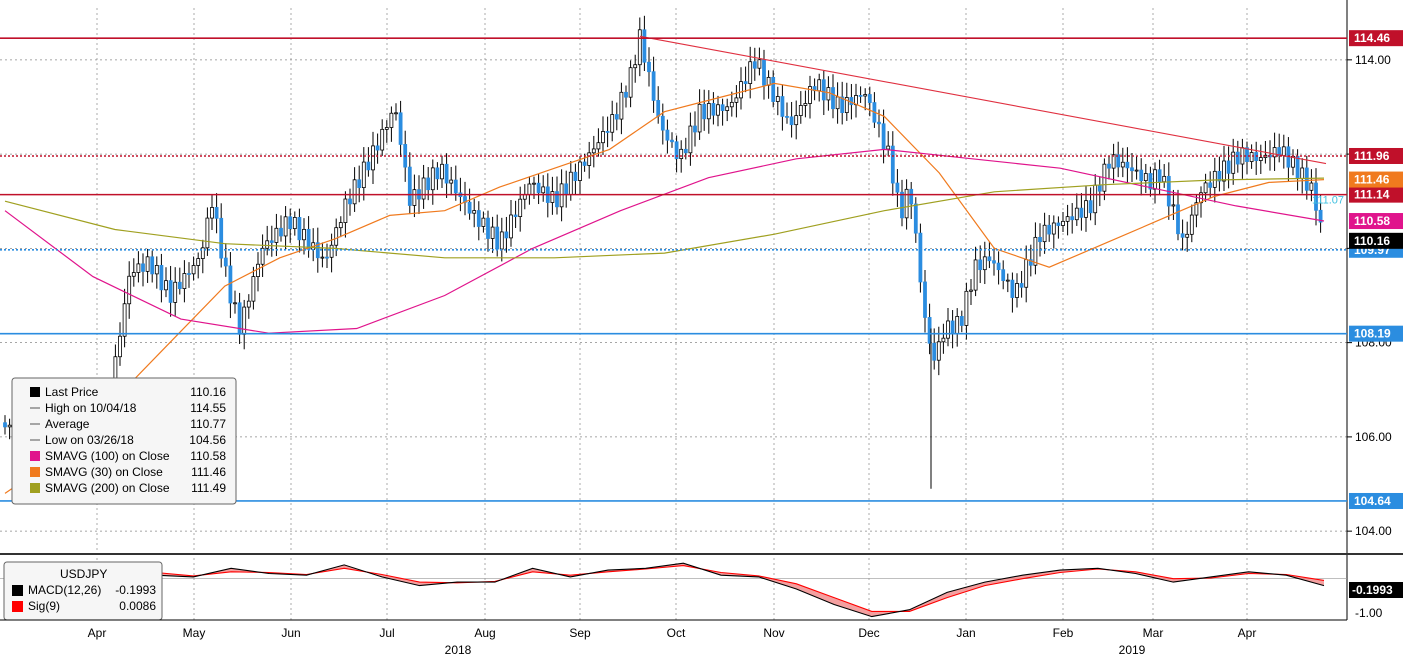 The image size is (1403, 664). I want to click on y-tick-label: 106.00, so click(1373, 437).